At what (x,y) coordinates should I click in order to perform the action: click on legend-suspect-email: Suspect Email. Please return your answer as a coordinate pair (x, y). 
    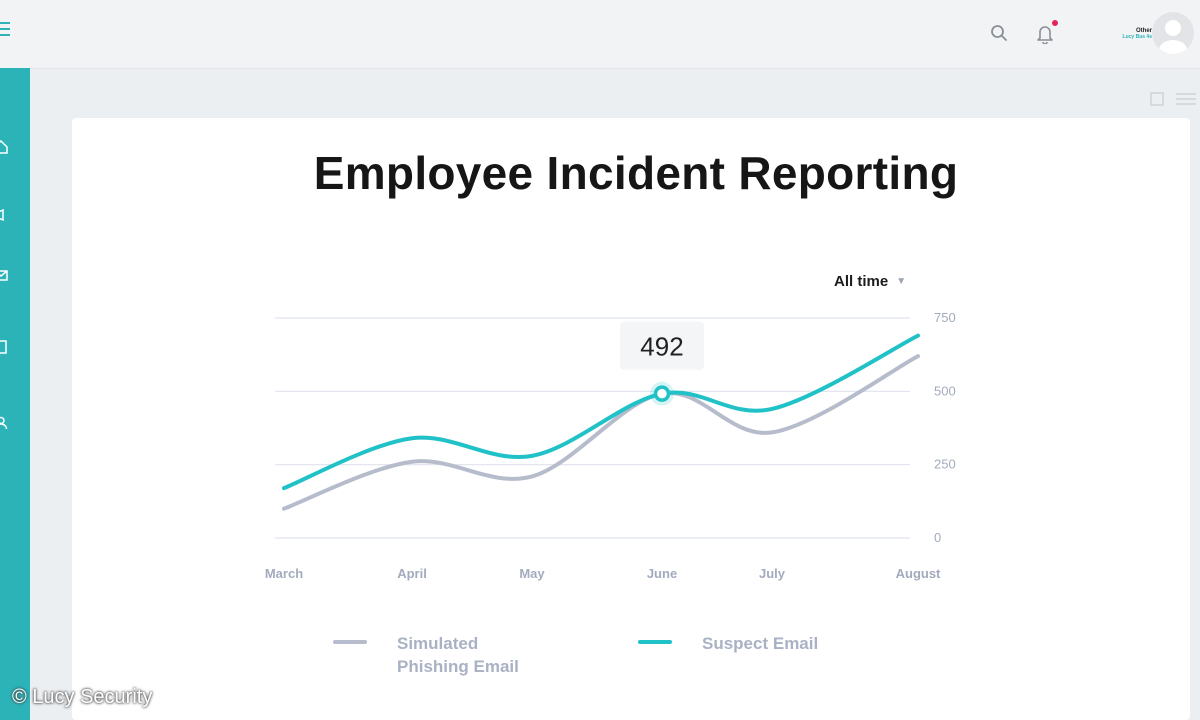
    Looking at the image, I should click on (728, 643).